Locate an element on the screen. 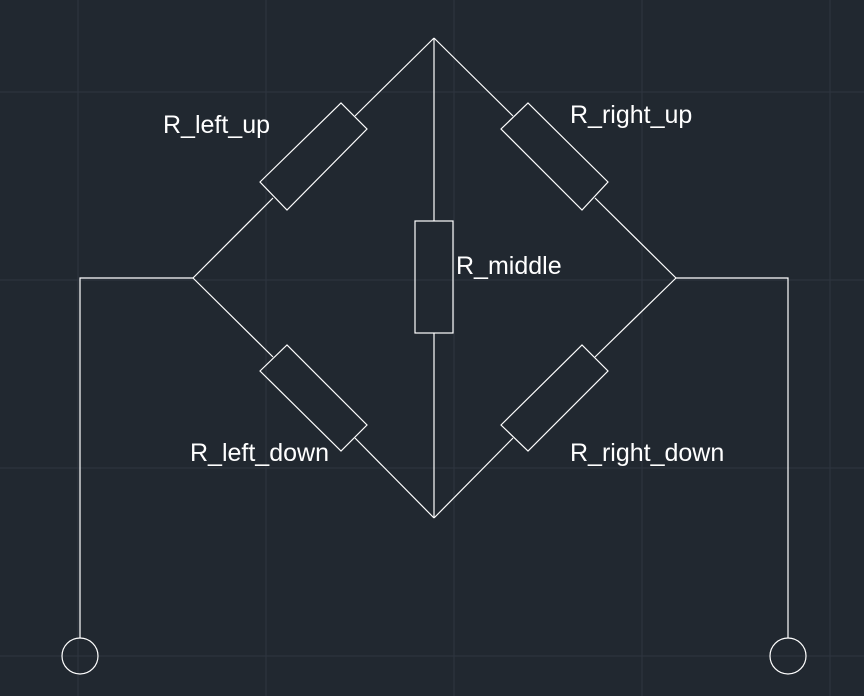 The image size is (864, 696). right-terminal is located at coordinates (788, 656).